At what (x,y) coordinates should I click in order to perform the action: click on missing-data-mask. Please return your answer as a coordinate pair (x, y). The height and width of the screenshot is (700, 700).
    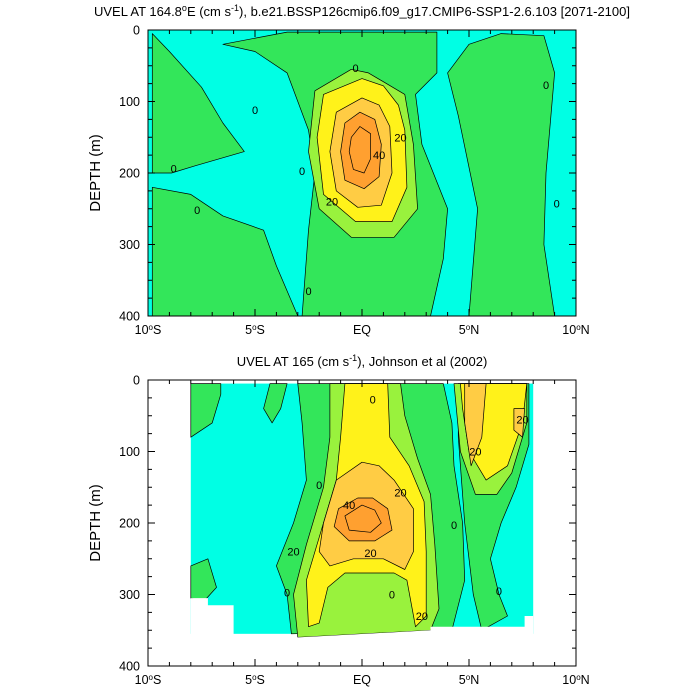
    Looking at the image, I should click on (362, 632).